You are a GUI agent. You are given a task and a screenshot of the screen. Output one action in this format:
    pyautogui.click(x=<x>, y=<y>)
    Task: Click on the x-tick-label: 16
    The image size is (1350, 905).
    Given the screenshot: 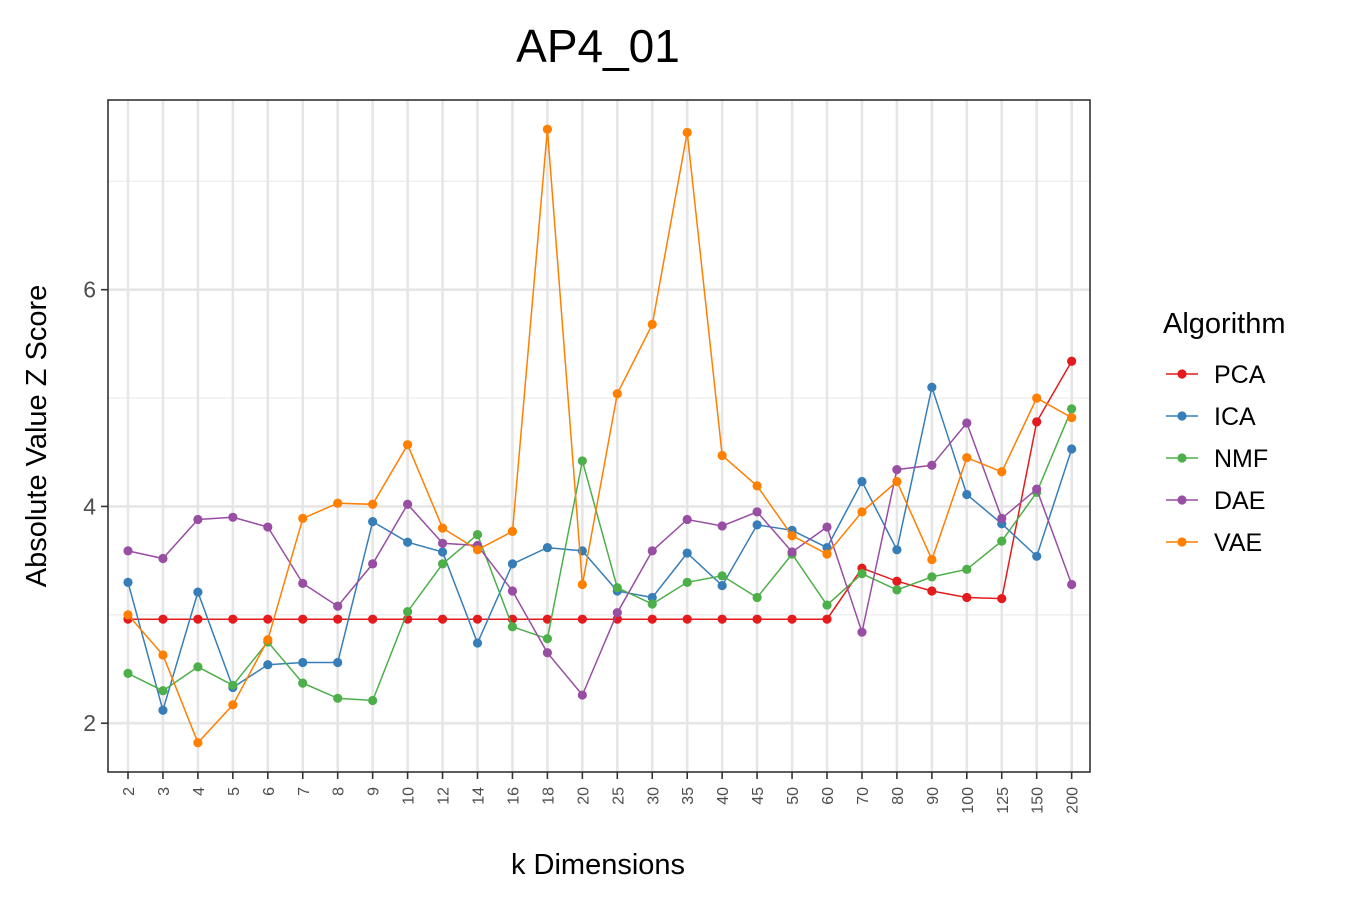 What is the action you would take?
    pyautogui.click(x=513, y=796)
    